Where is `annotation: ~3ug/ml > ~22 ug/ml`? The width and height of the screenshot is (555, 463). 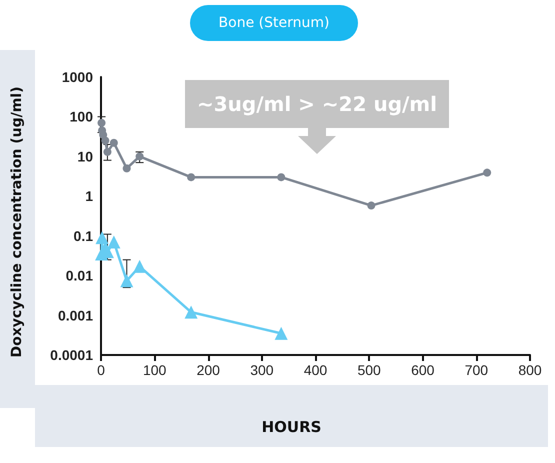
annotation: ~3ug/ml > ~22 ug/ml is located at coordinates (317, 104).